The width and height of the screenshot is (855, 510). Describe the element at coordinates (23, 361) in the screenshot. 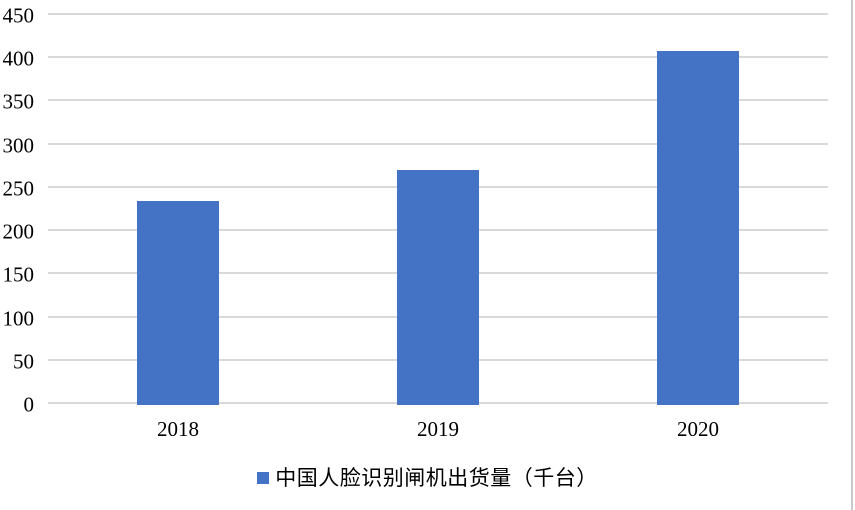

I see `y-tick-label: 50` at that location.